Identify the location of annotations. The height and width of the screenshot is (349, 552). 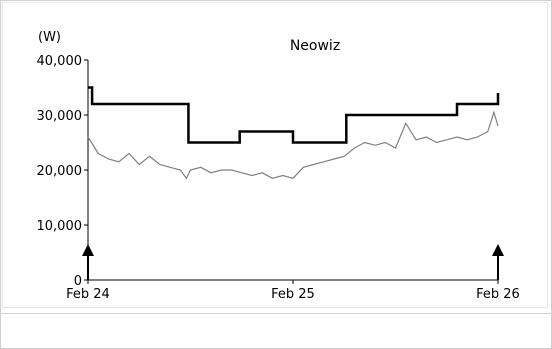
(293, 262).